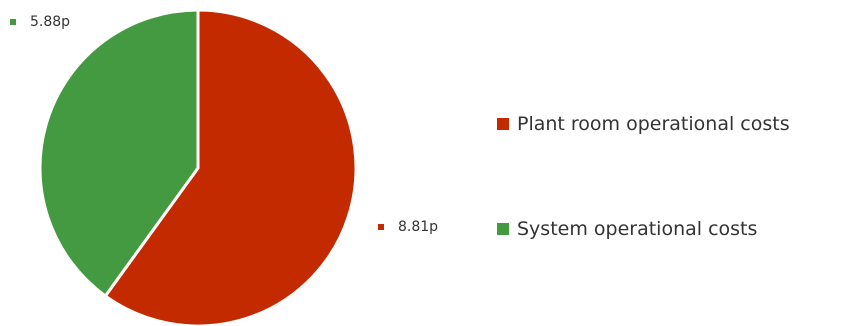 This screenshot has width=844, height=326. I want to click on data-label-plant-room: 8.81p, so click(408, 227).